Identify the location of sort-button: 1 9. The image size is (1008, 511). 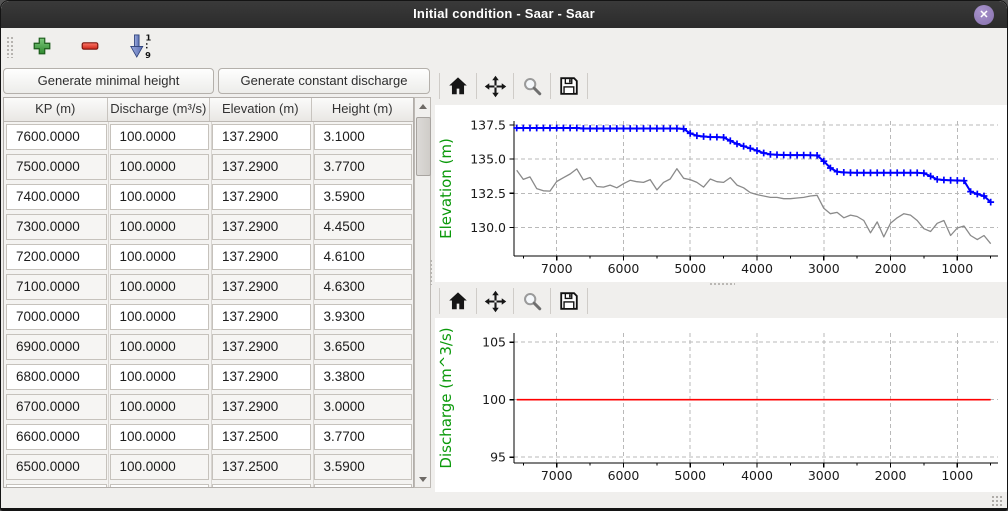
(140, 46).